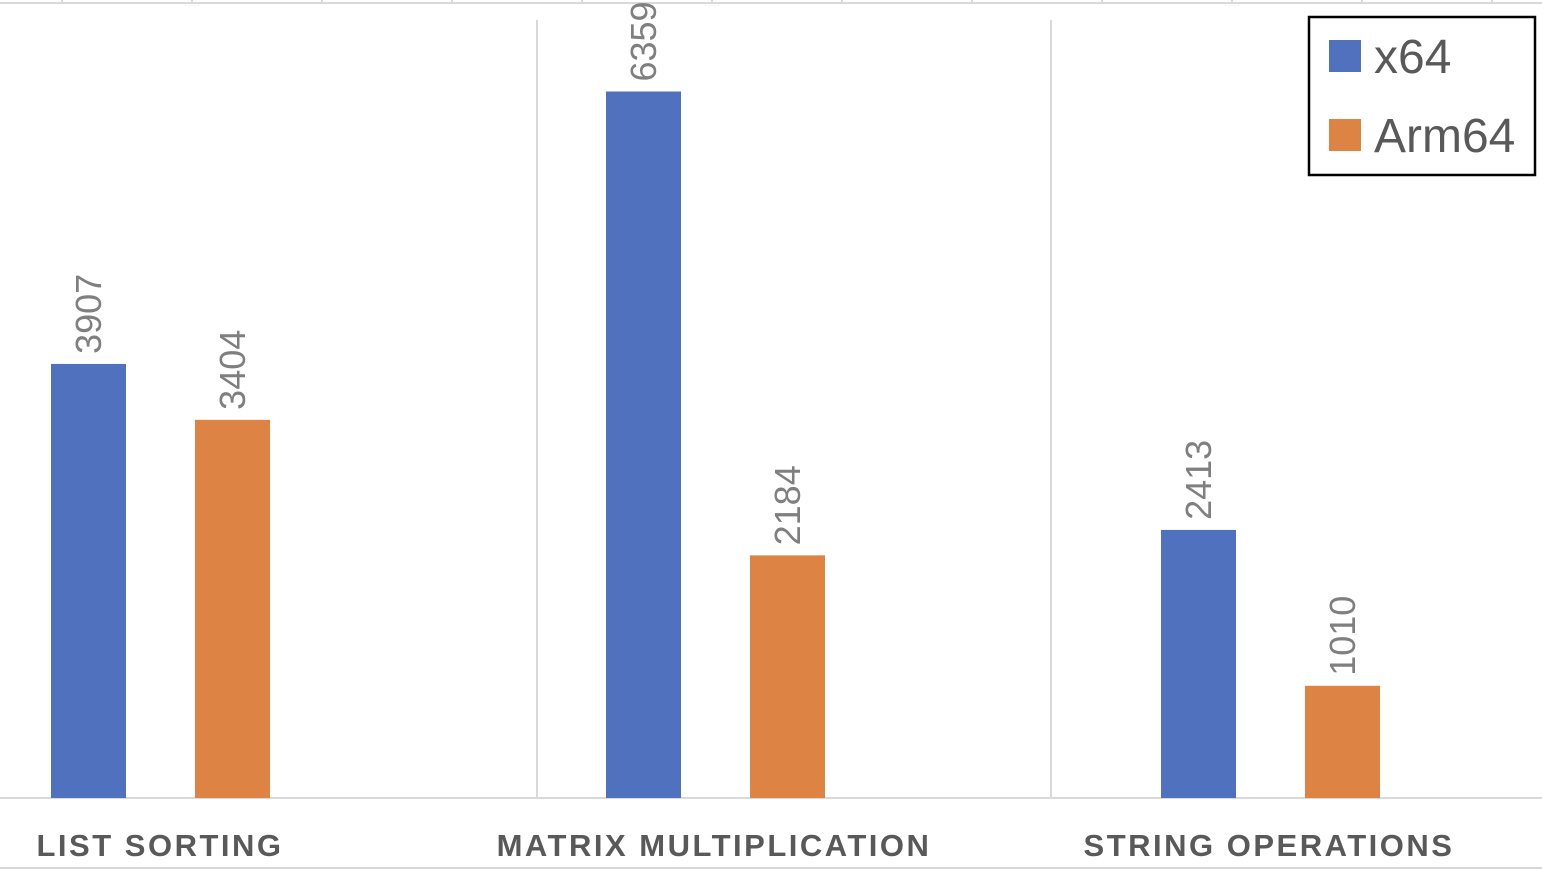  I want to click on data-label-x64-1: 6359, so click(643, 41).